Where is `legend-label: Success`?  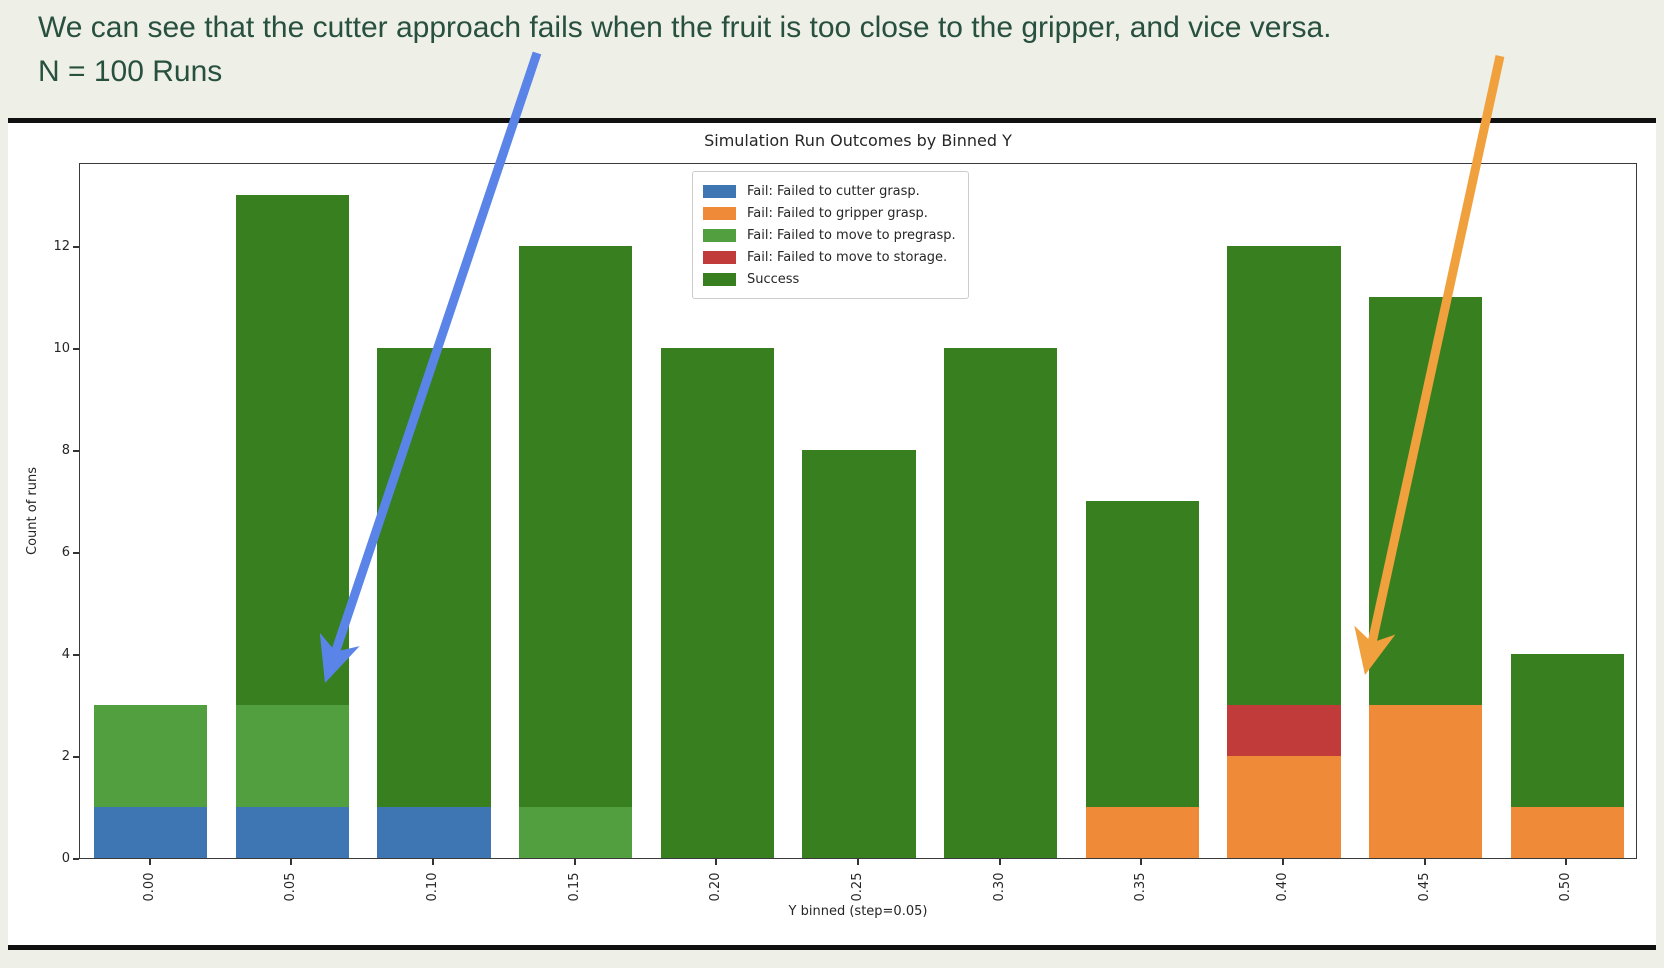 legend-label: Success is located at coordinates (773, 279).